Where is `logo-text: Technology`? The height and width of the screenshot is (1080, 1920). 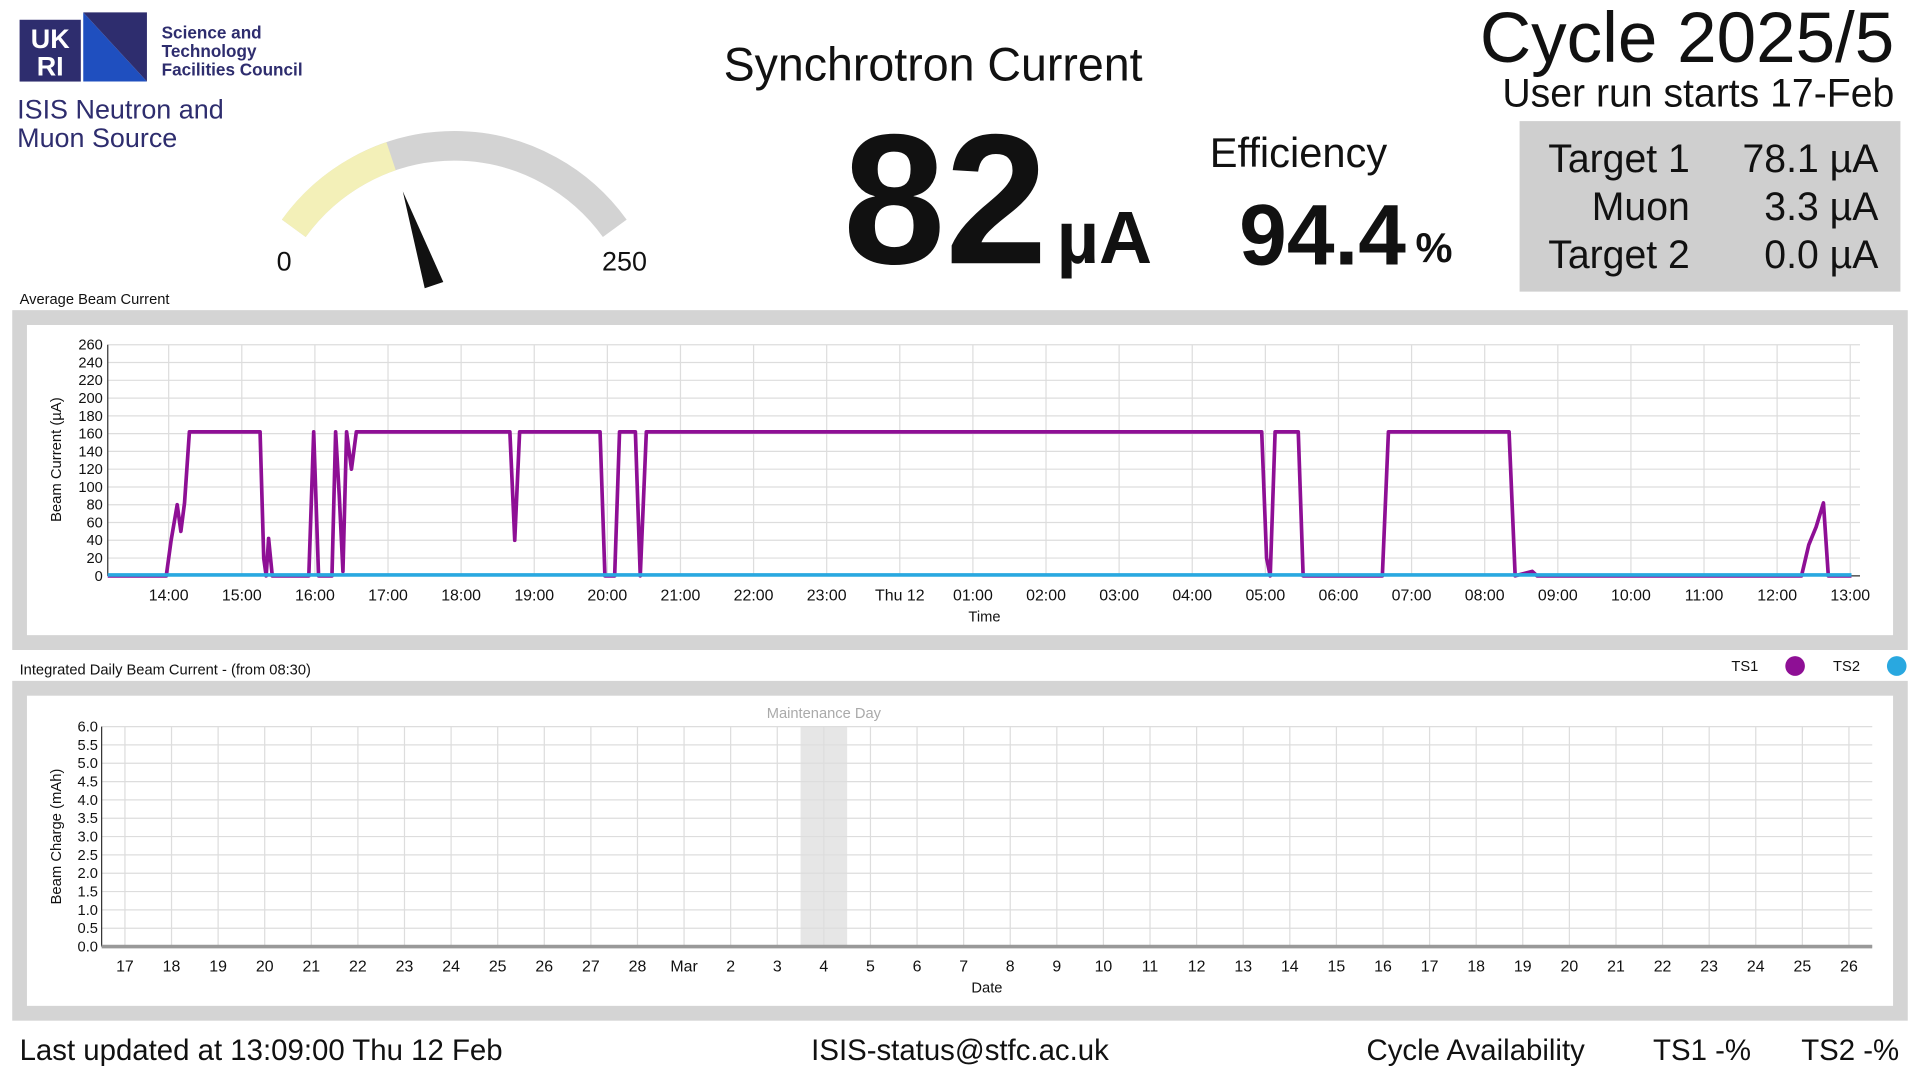 logo-text: Technology is located at coordinates (209, 51).